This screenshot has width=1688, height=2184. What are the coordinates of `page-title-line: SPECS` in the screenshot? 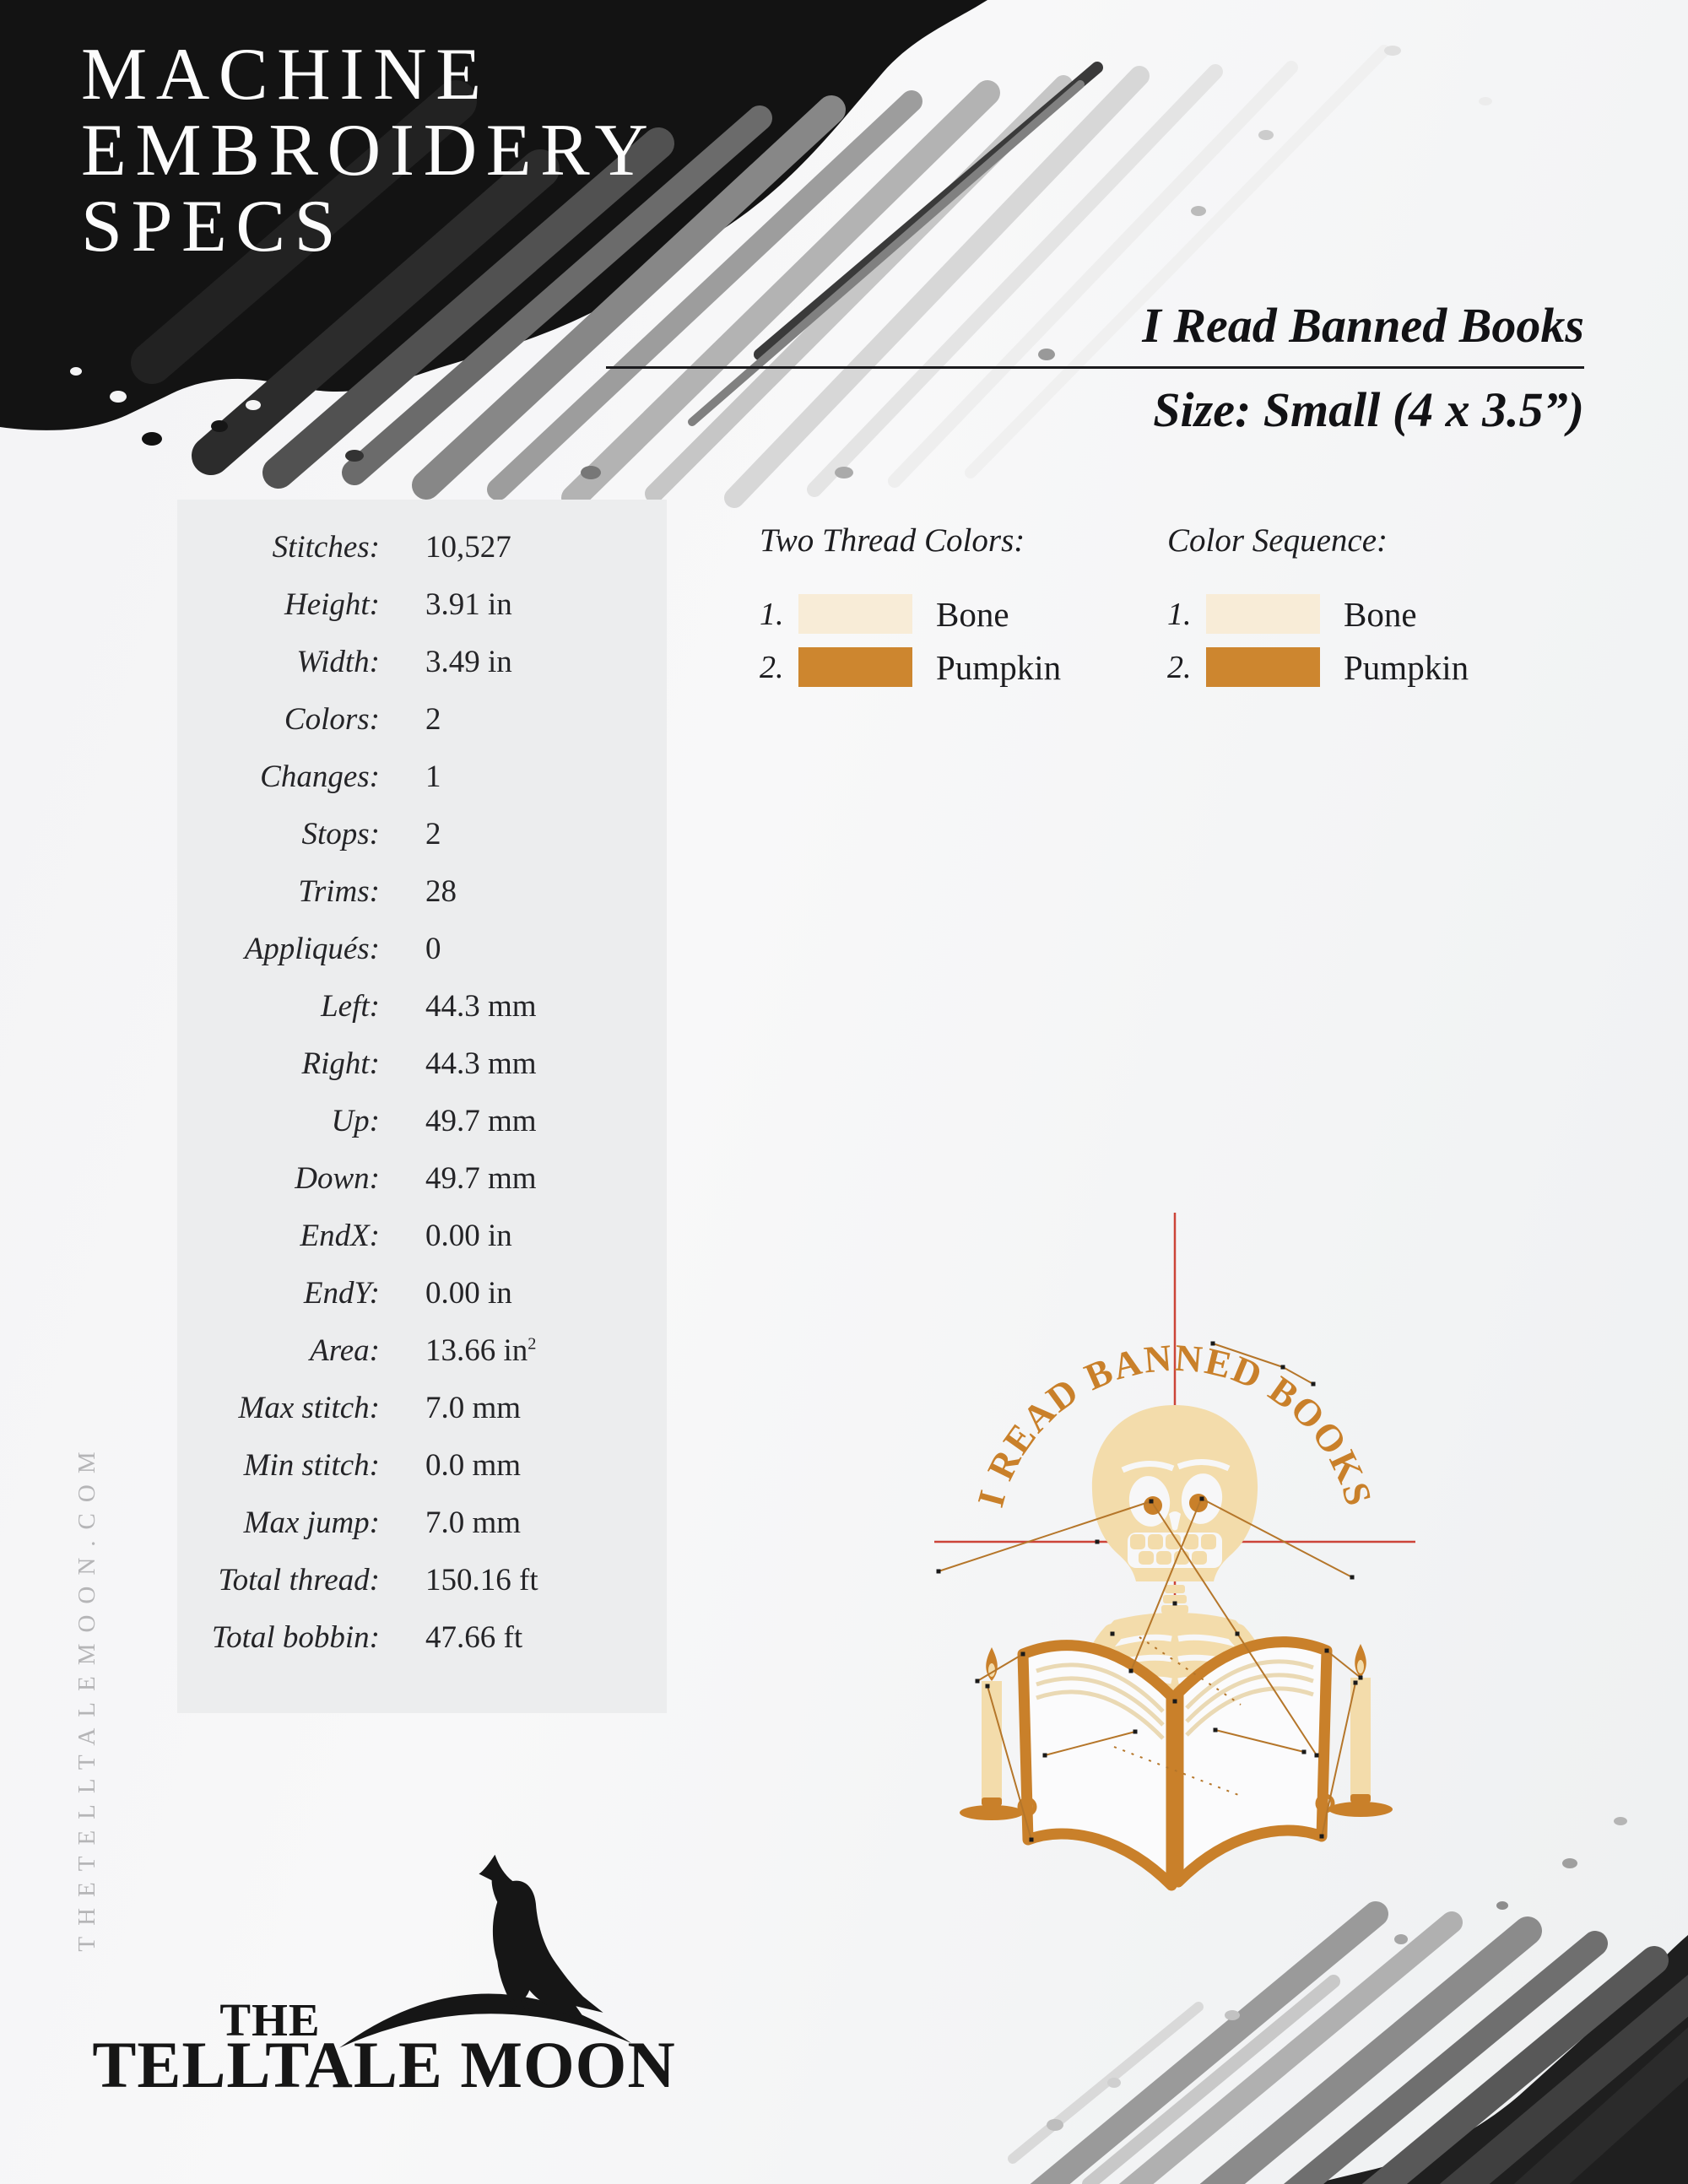 It's located at (213, 227).